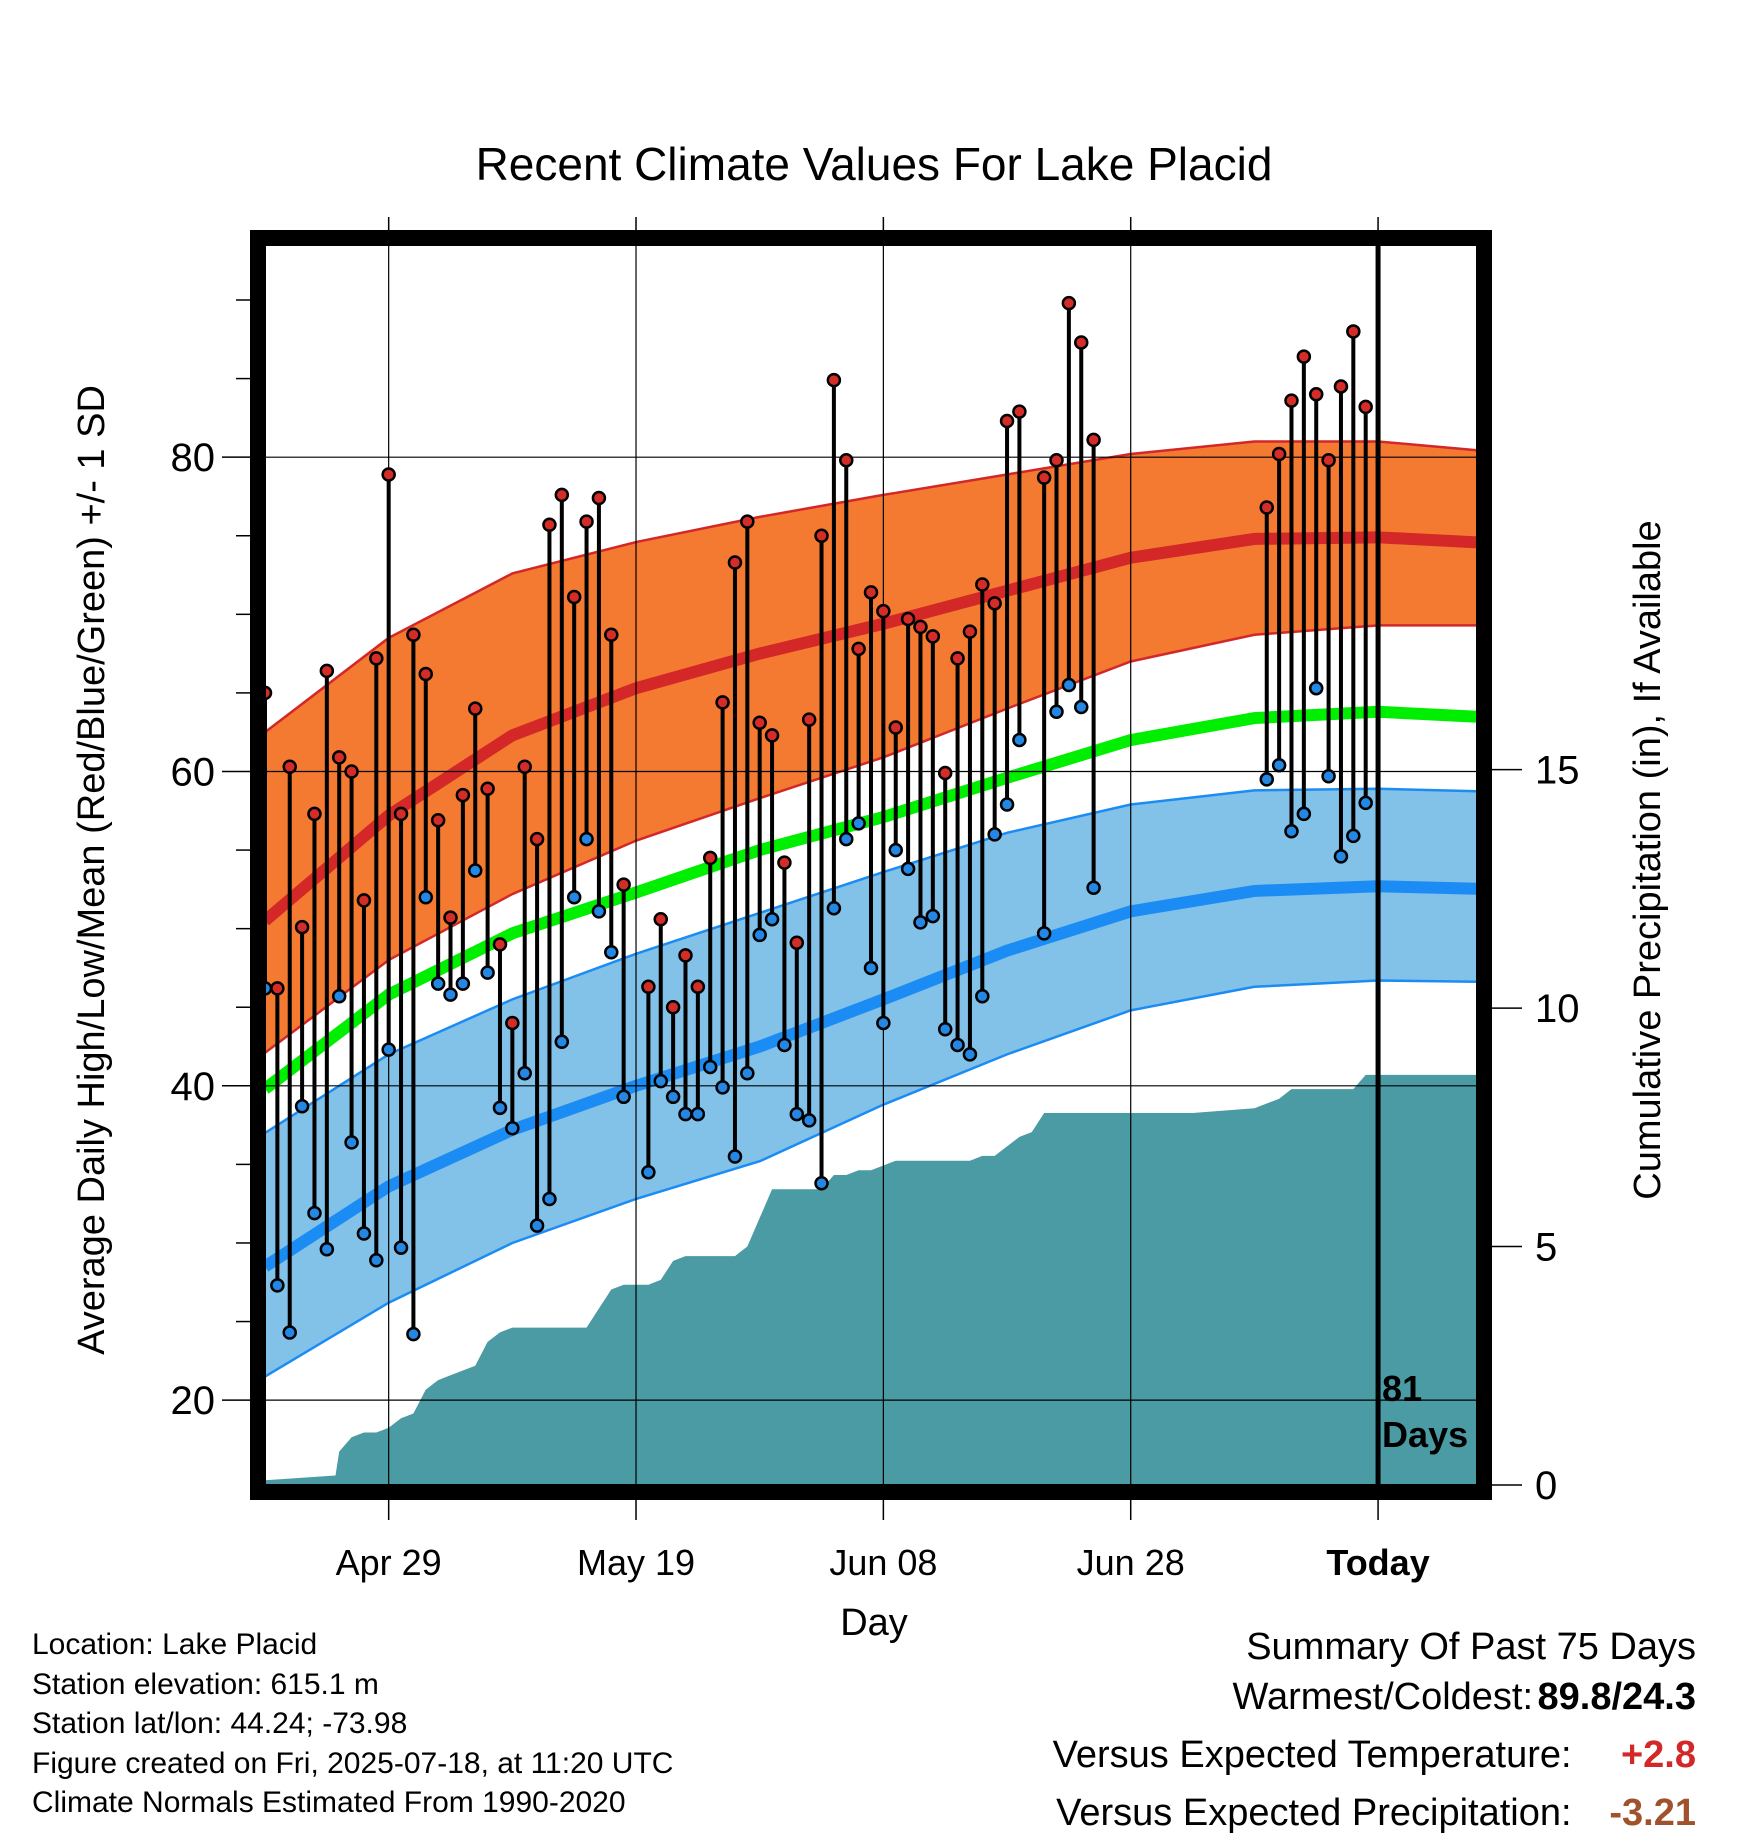  Describe the element at coordinates (874, 164) in the screenshot. I see `chart-title: Recent Climate Values For Lake Placid` at that location.